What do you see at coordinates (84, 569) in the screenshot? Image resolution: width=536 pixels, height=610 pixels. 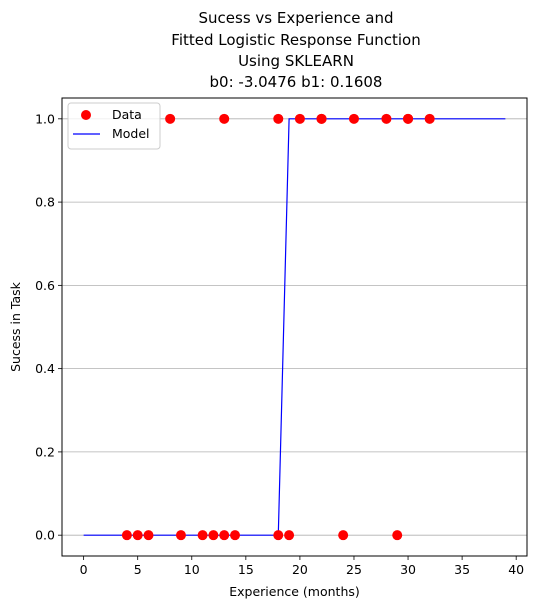 I see `x-tick-label: 0` at bounding box center [84, 569].